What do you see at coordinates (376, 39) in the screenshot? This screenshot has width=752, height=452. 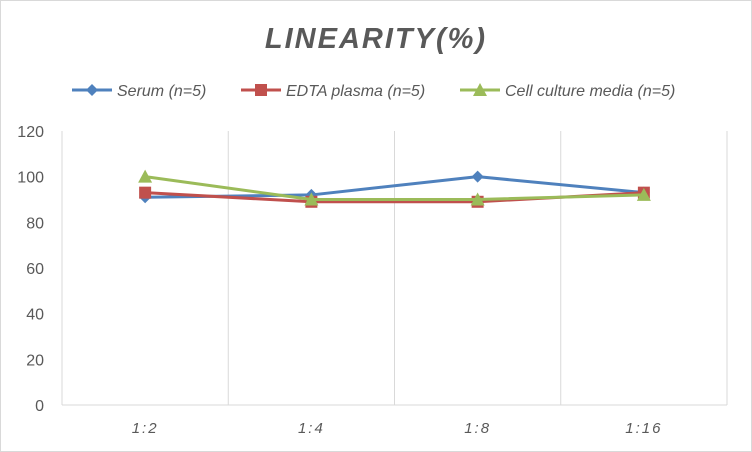 I see `chart-title: LINEARITY(%)` at bounding box center [376, 39].